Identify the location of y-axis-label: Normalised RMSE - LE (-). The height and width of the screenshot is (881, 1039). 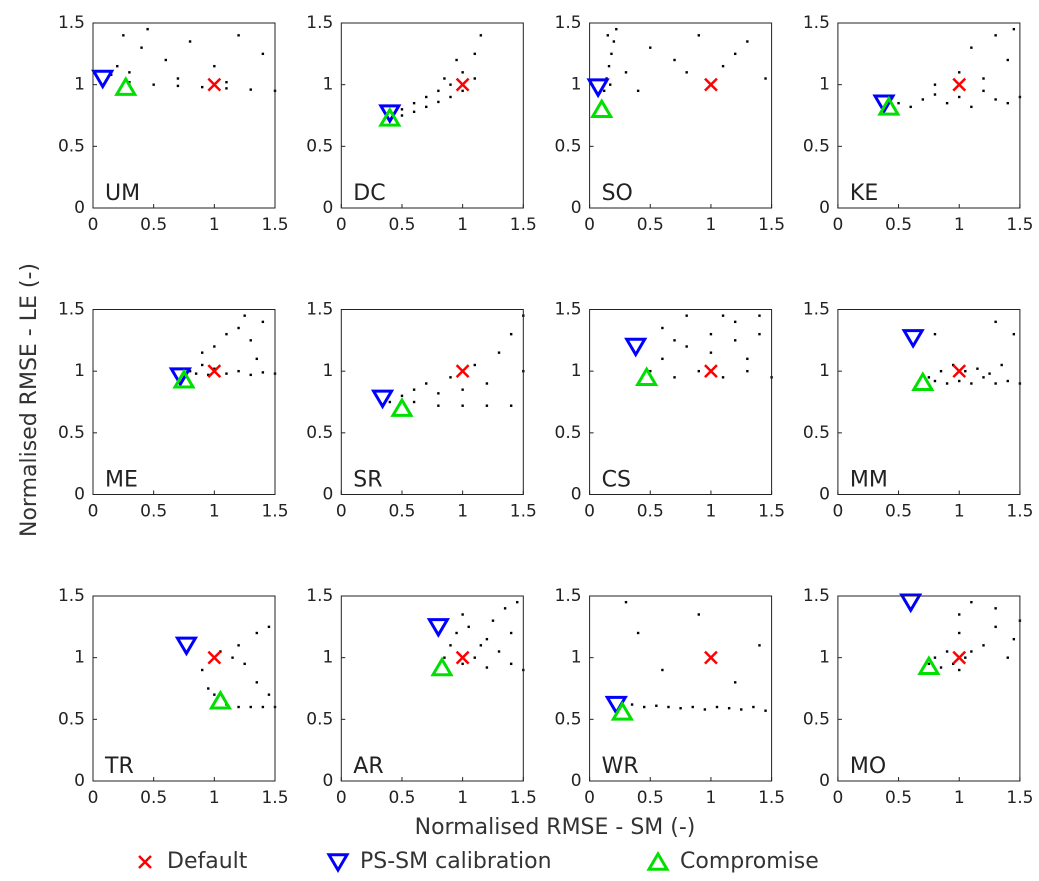
(29, 400).